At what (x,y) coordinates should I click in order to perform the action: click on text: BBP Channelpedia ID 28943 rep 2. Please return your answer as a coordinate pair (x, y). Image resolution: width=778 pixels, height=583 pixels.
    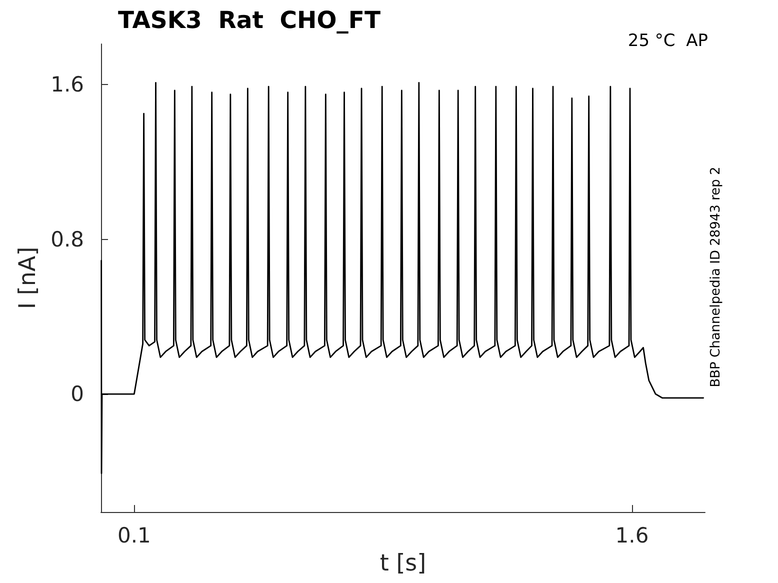
    Looking at the image, I should click on (716, 277).